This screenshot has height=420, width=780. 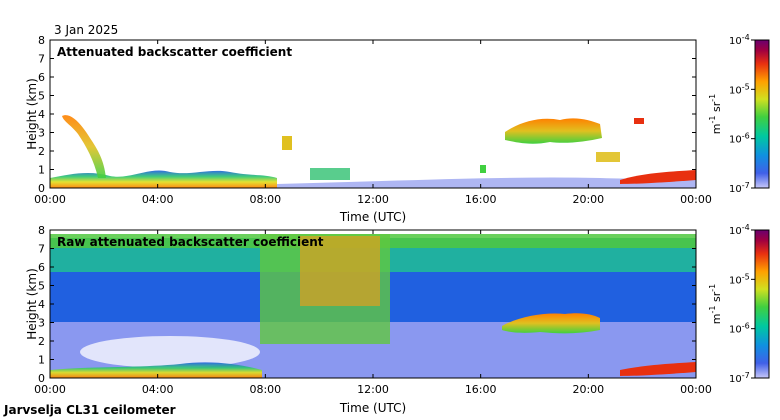 What do you see at coordinates (372, 408) in the screenshot?
I see `panel-2-xlabel: Time (UTC)` at bounding box center [372, 408].